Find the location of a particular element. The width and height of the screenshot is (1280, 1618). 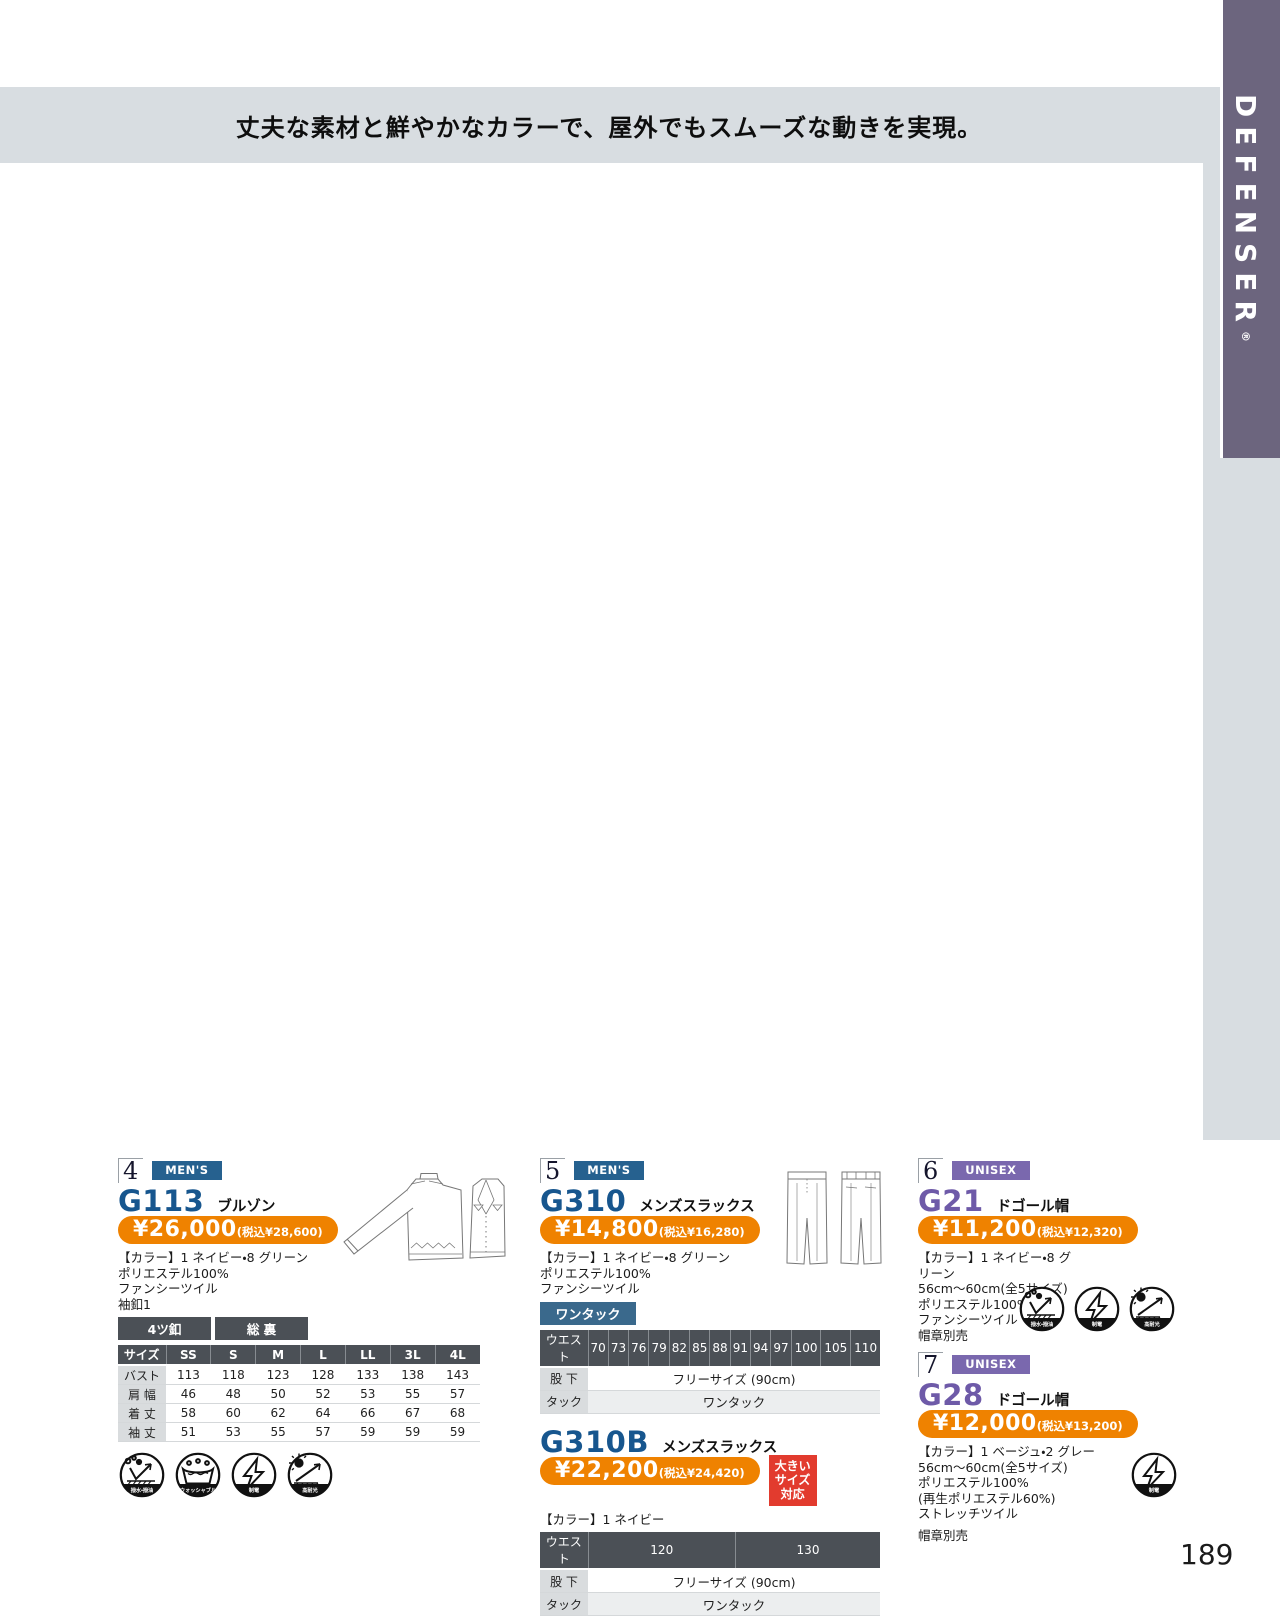

price-badge: ¥22,200 (税込¥24,420) is located at coordinates (650, 1470).